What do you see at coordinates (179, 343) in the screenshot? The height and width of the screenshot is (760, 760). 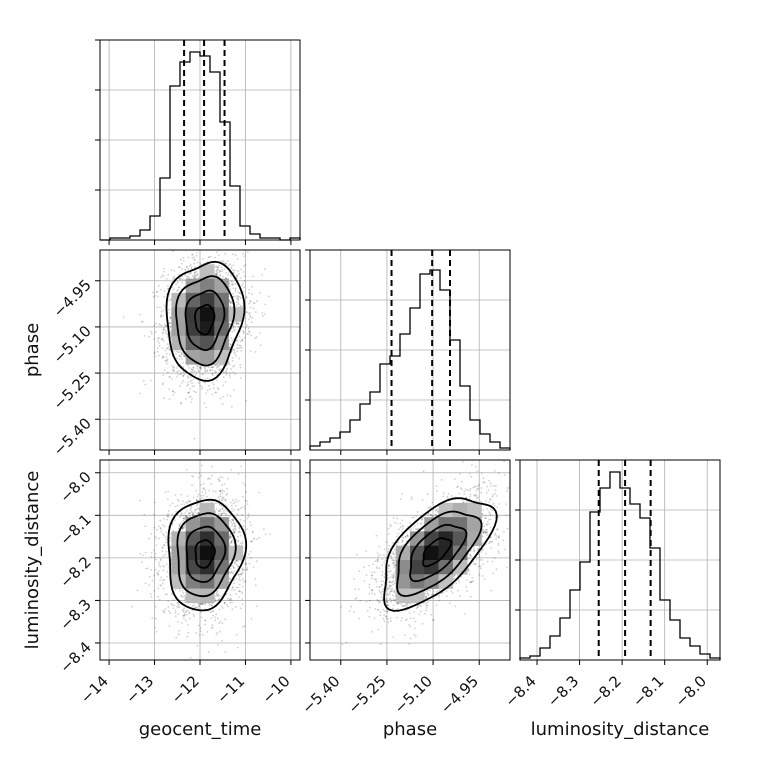 I see `density-cell` at bounding box center [179, 343].